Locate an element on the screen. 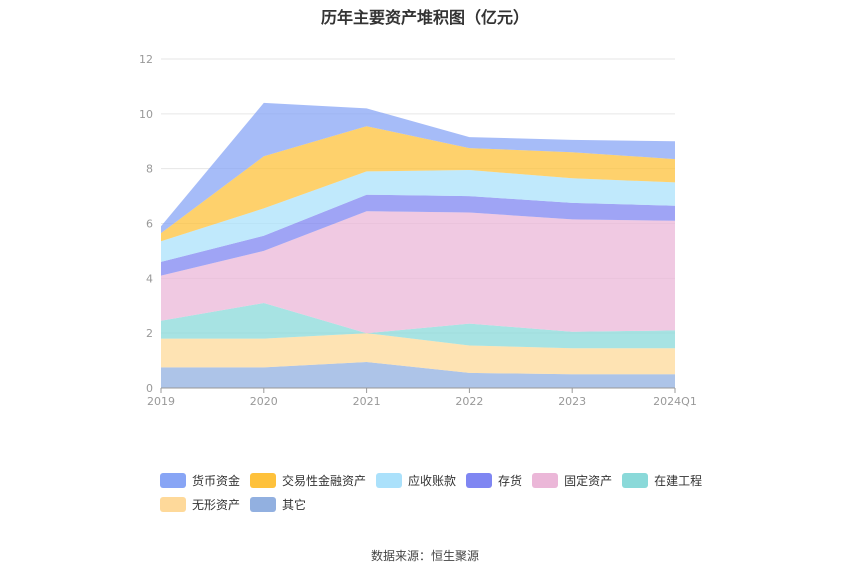 The height and width of the screenshot is (575, 850). legend-item: 在建工程 is located at coordinates (662, 480).